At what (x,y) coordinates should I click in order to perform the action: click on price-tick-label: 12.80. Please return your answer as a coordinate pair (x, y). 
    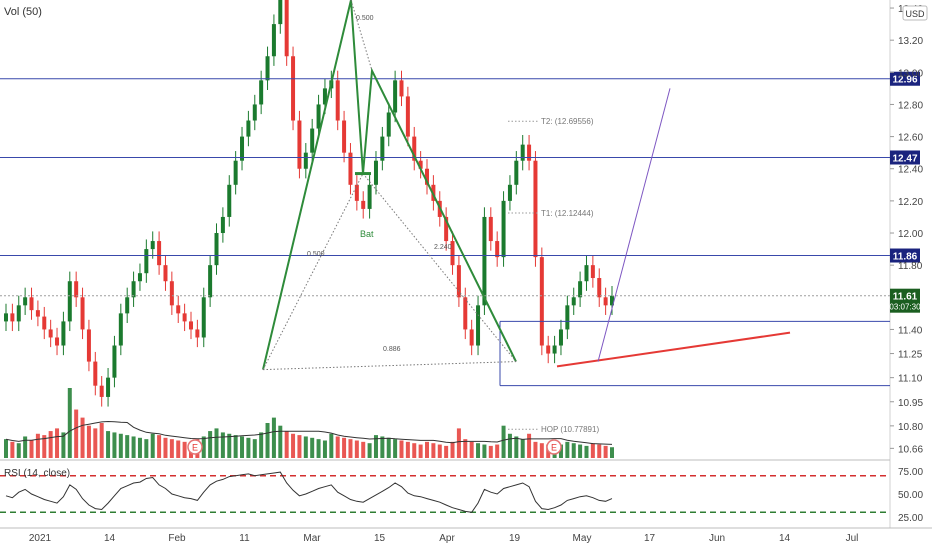
    Looking at the image, I should click on (910, 105).